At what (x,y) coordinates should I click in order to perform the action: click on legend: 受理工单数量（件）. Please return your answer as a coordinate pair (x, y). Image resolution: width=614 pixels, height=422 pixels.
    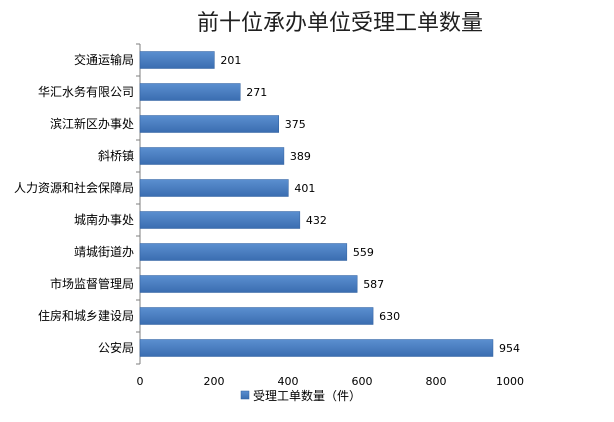
    Looking at the image, I should click on (300, 395).